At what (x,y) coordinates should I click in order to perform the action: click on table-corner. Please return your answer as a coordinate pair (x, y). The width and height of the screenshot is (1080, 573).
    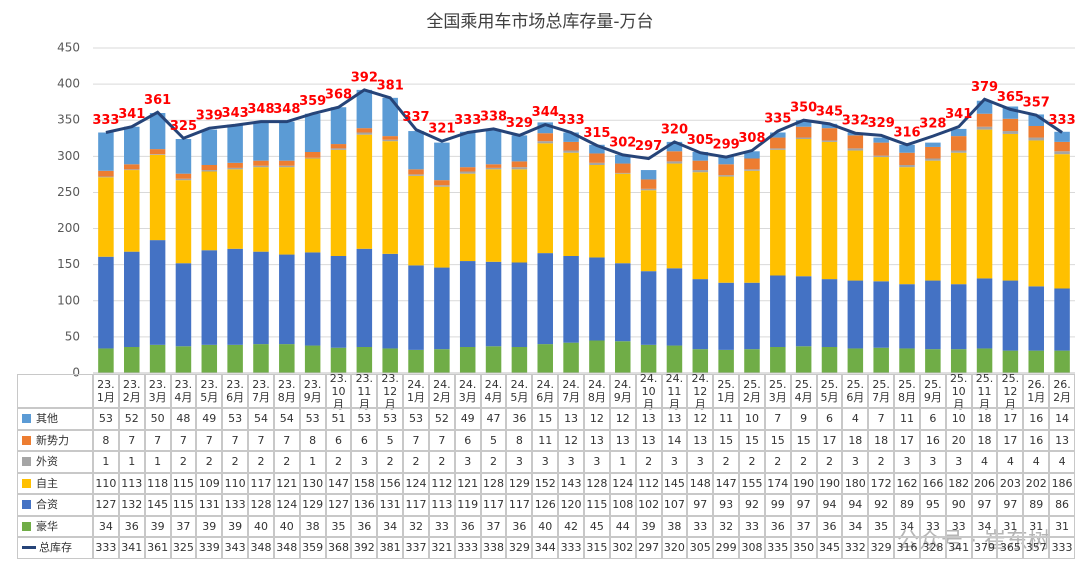
    Looking at the image, I should click on (55, 391).